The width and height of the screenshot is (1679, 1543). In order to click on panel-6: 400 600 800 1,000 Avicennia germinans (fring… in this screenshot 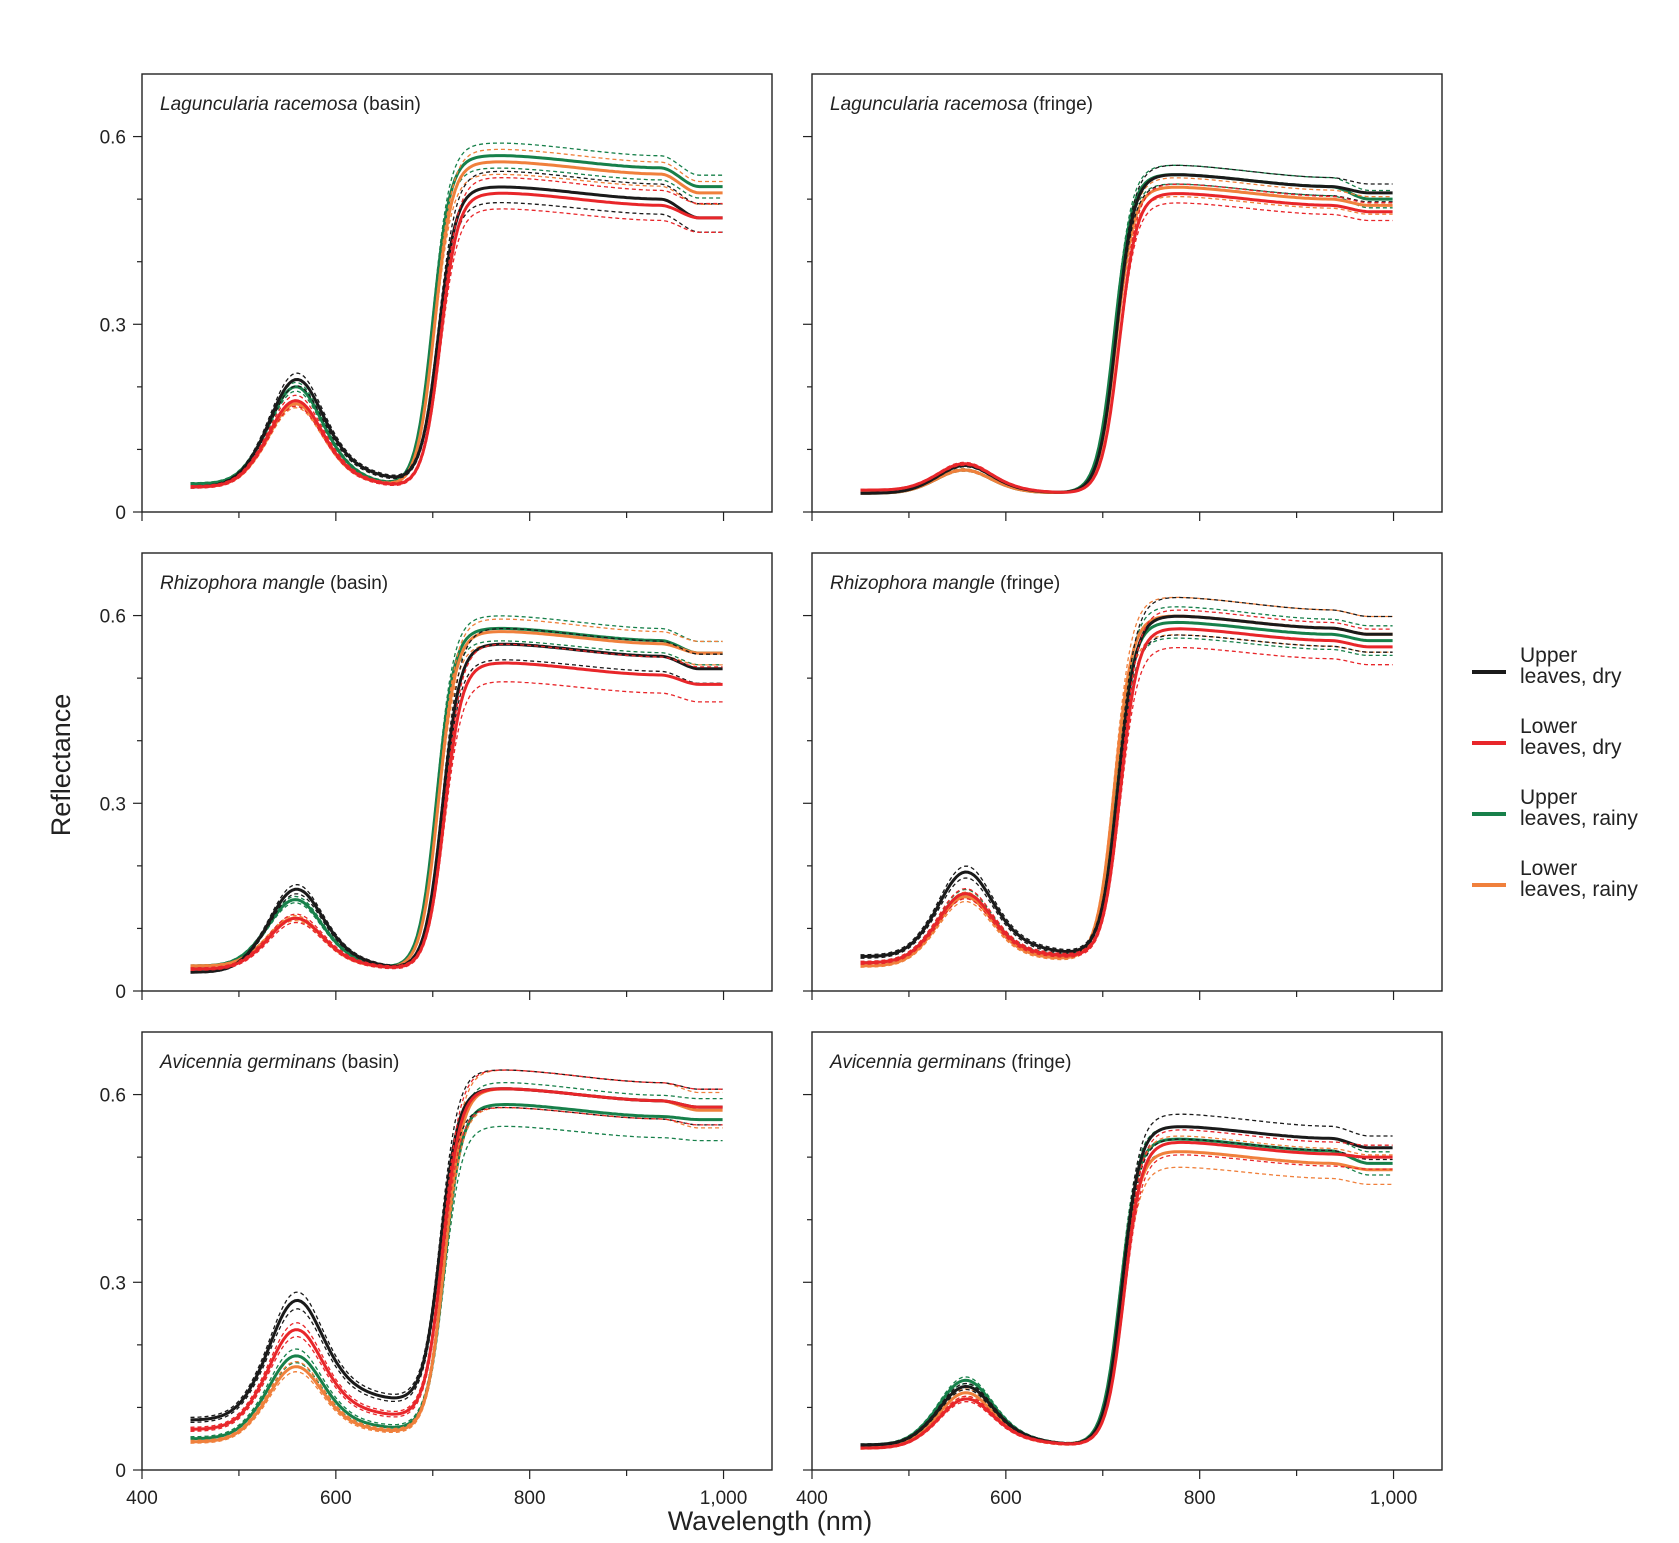, I will do `click(1119, 1270)`.